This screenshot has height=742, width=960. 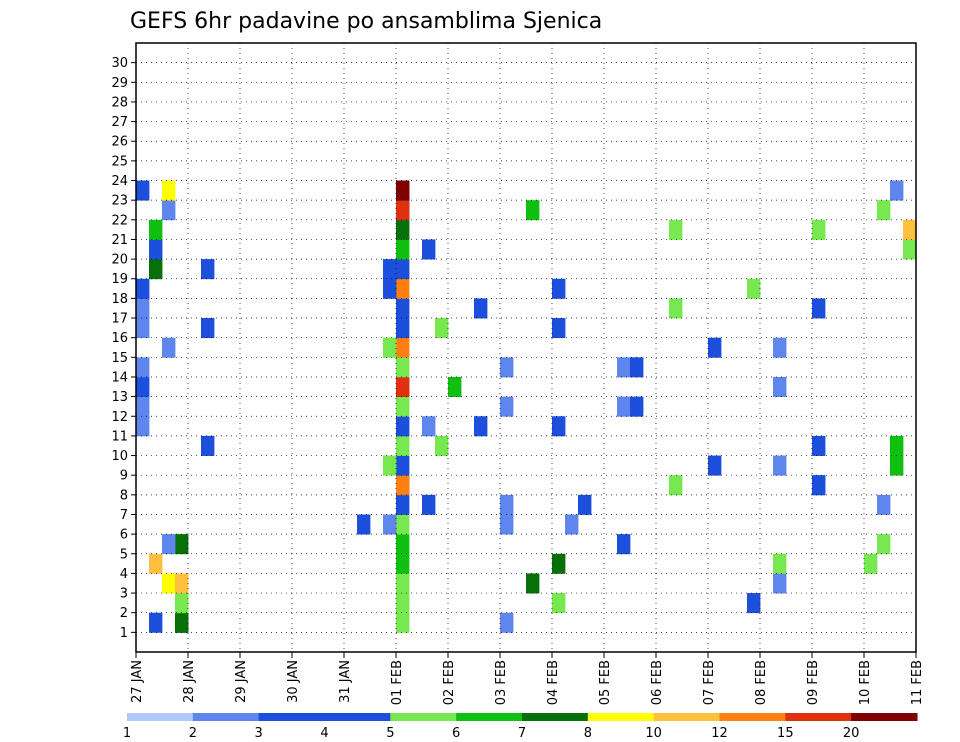 I want to click on y-tick-label: 1, so click(x=124, y=633).